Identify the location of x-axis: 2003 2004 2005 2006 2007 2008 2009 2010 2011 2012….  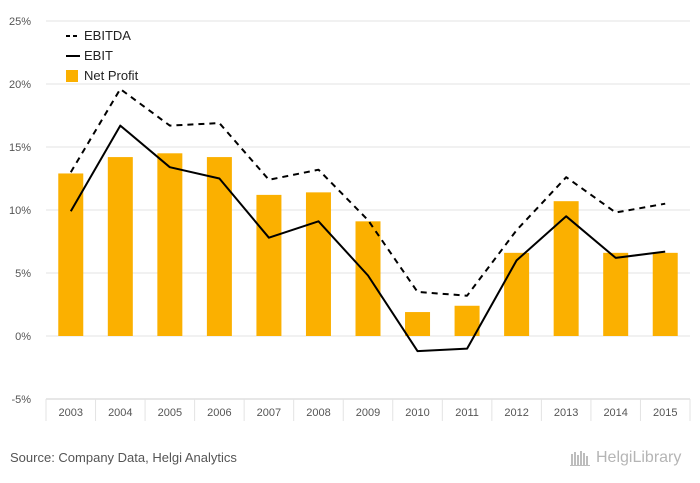
(368, 409).